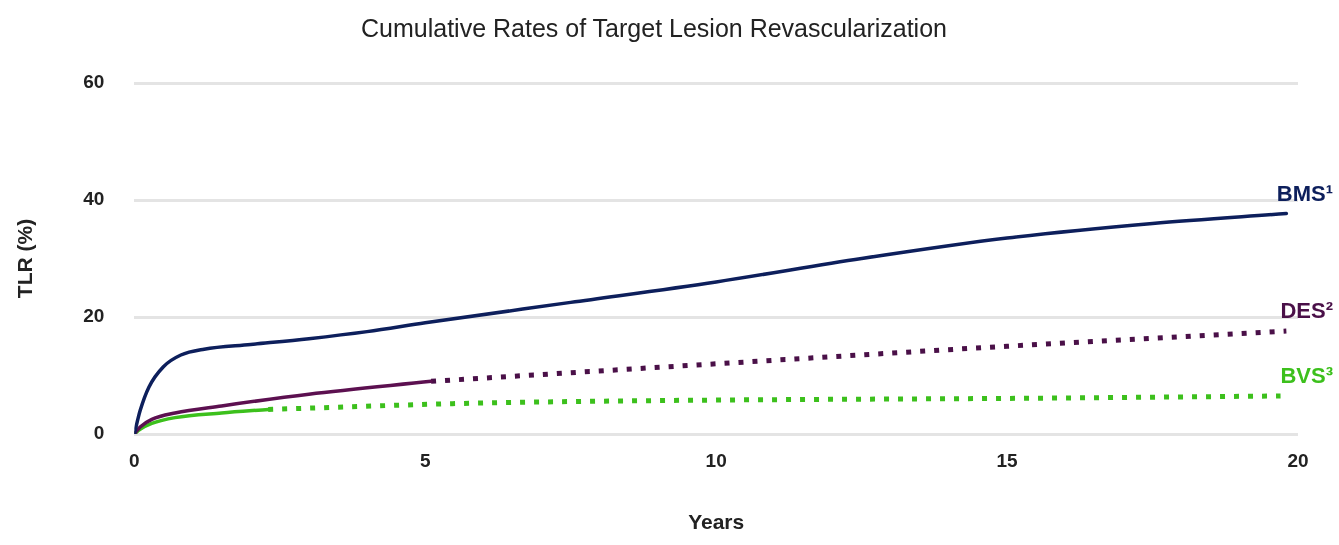 The image size is (1339, 545). I want to click on line-series, so click(283, 406).